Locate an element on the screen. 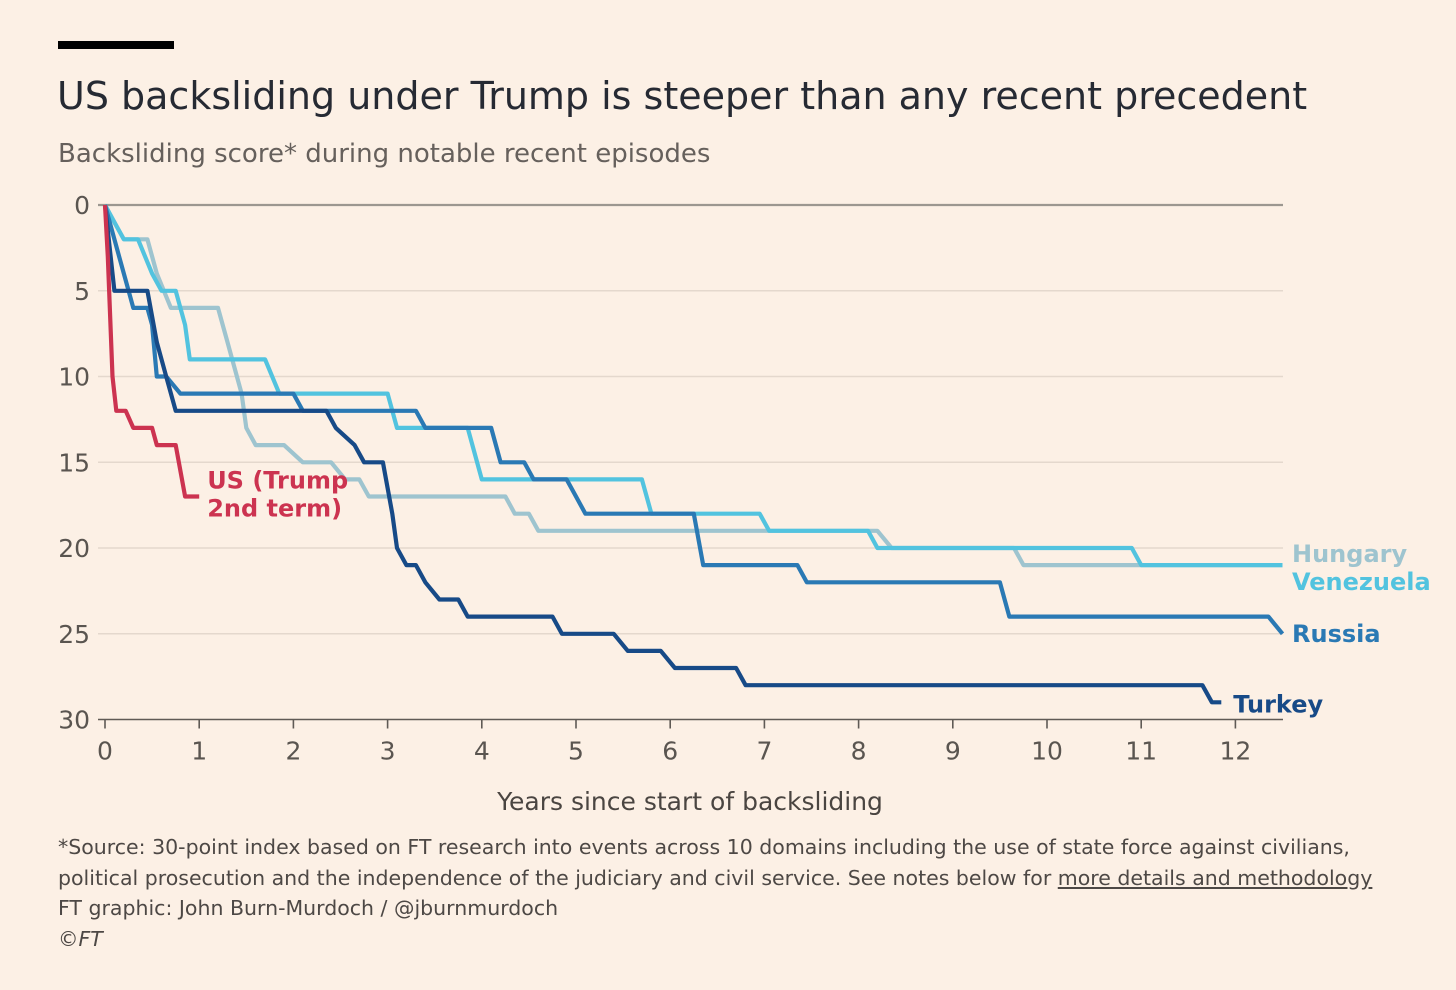 The width and height of the screenshot is (1456, 990). x-tick-label: 11 is located at coordinates (1141, 751).